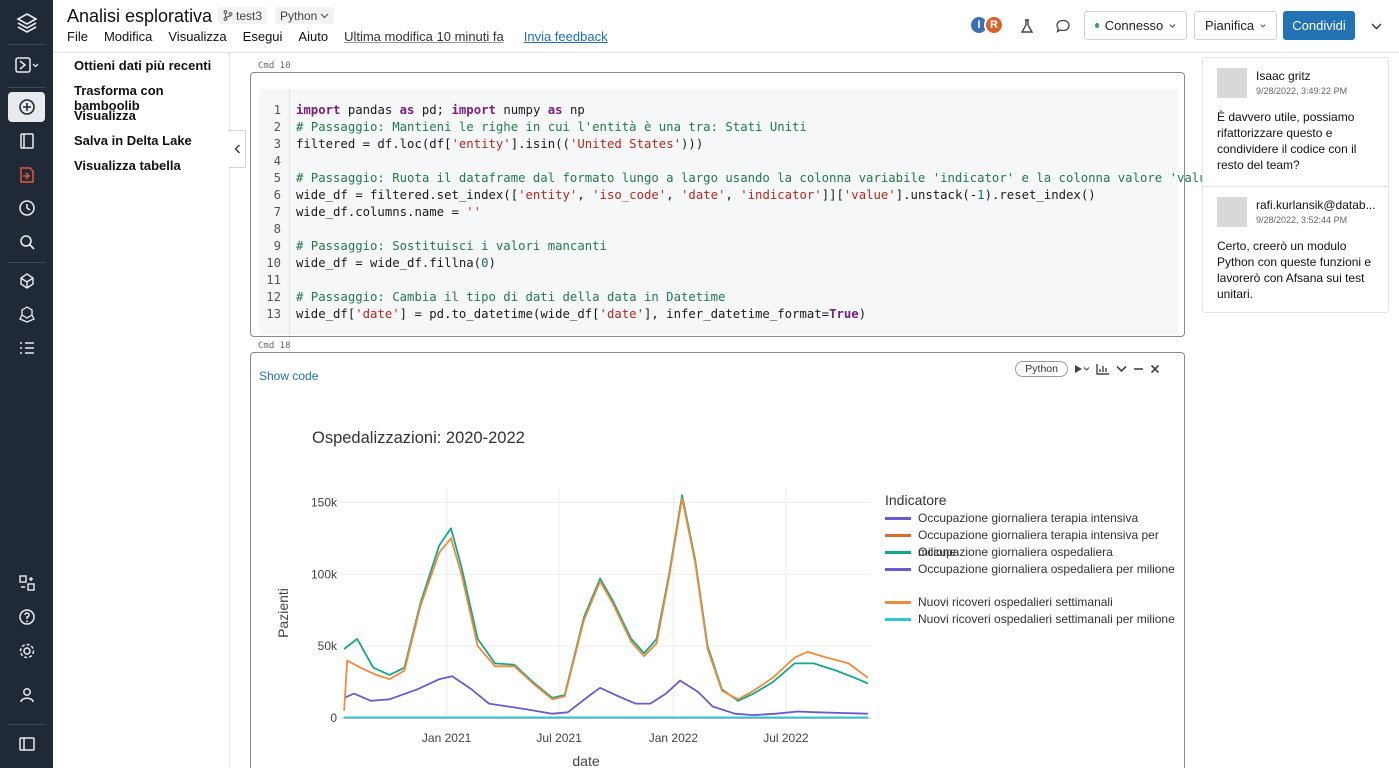  I want to click on avatar: R, so click(994, 25).